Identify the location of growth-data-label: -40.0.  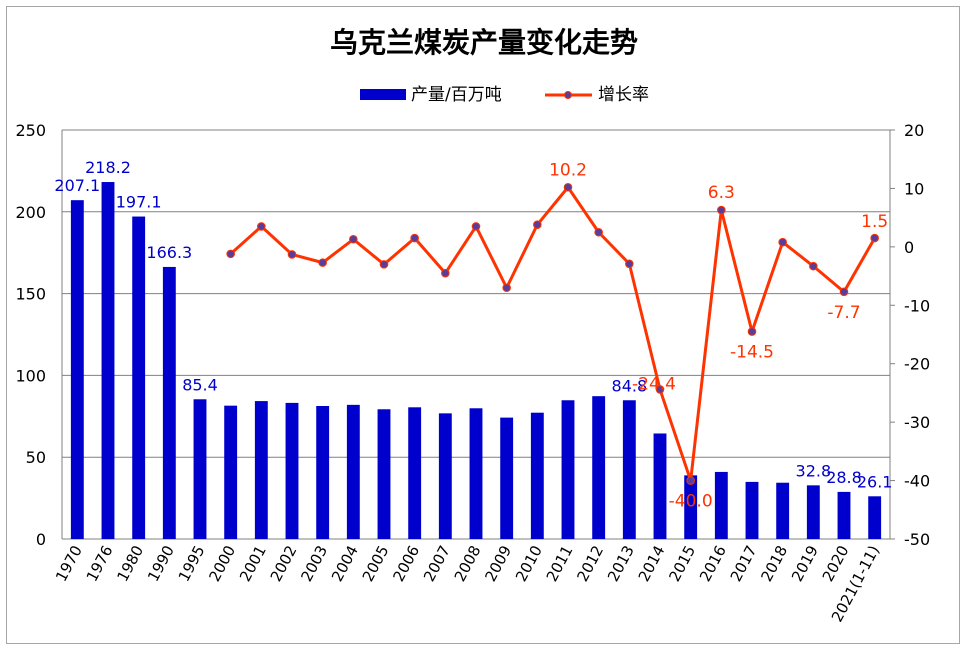
(691, 502).